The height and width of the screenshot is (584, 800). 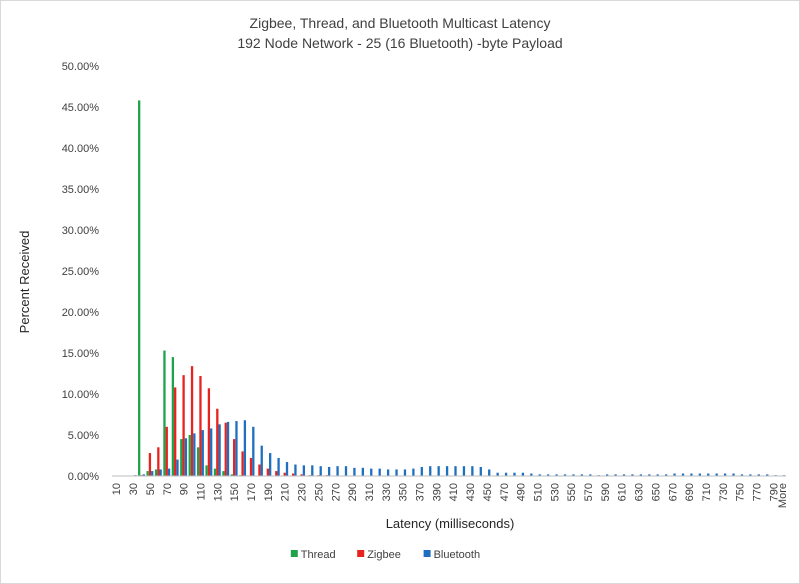 I want to click on x-tick-label: 330, so click(x=387, y=492).